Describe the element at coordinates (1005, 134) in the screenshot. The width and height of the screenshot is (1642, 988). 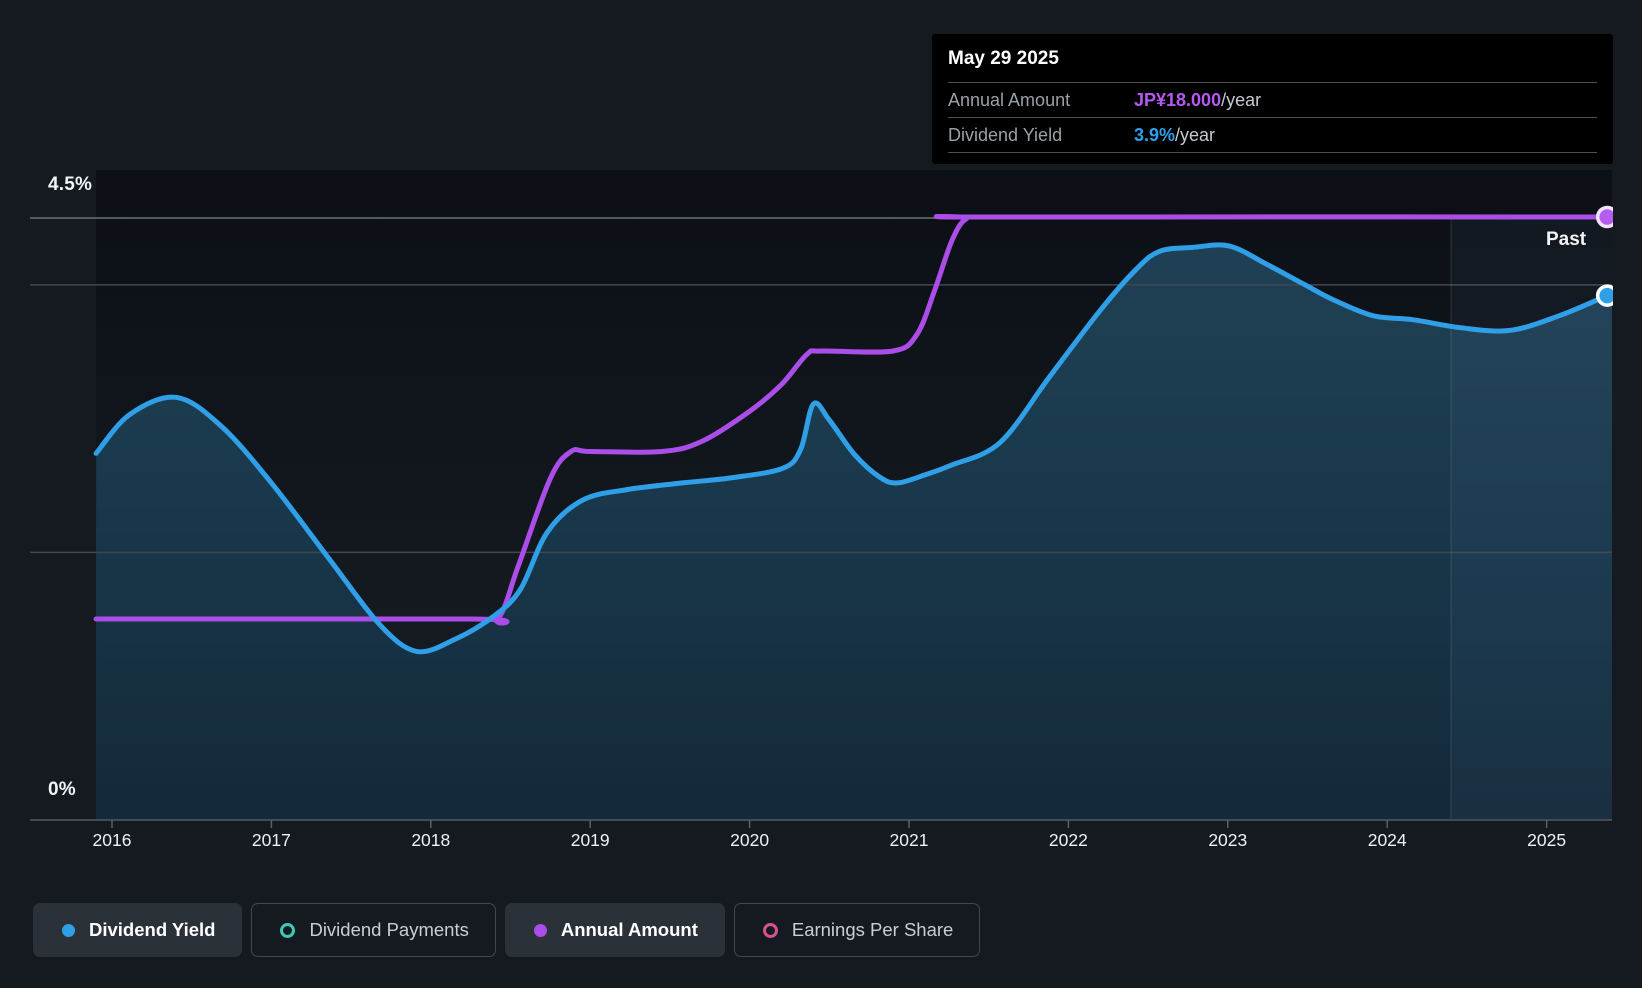
I see `tooltip-label: Dividend Yield` at that location.